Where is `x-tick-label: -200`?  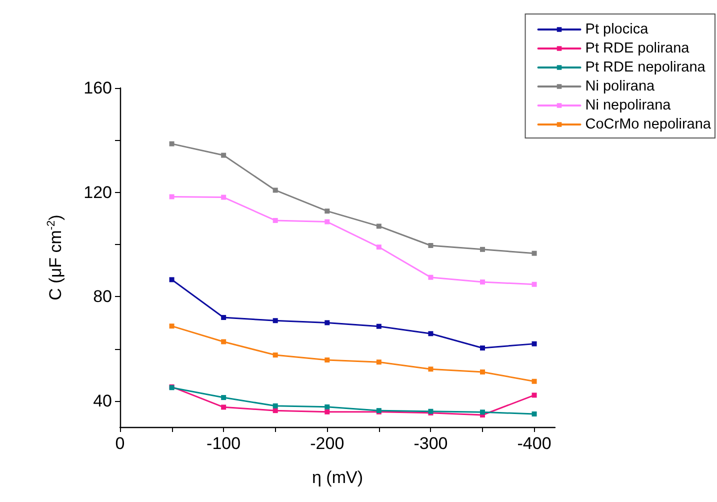
x-tick-label: -200 is located at coordinates (327, 443).